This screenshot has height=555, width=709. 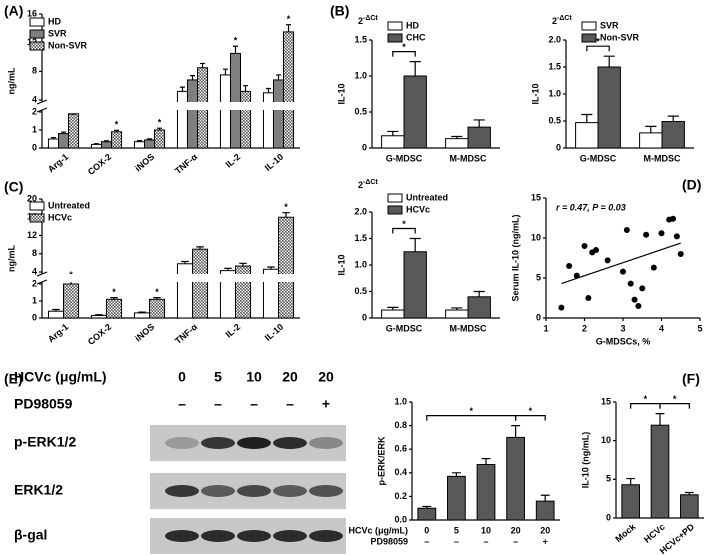 What do you see at coordinates (699, 328) in the screenshot?
I see `x-tick-label: 5` at bounding box center [699, 328].